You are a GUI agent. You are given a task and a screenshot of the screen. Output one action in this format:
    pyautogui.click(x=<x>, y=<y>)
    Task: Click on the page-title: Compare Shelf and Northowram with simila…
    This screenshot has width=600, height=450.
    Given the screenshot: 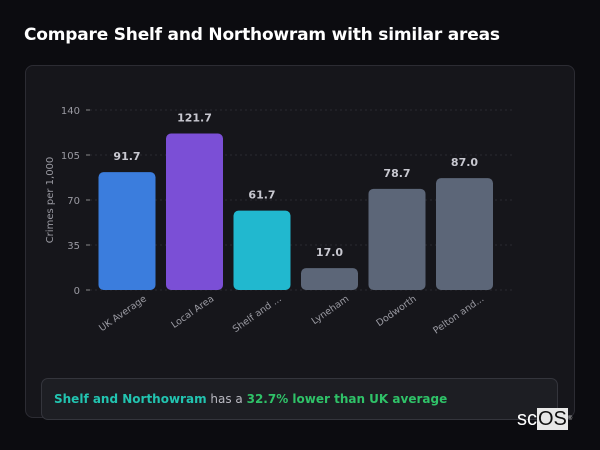 What is the action you would take?
    pyautogui.click(x=262, y=35)
    